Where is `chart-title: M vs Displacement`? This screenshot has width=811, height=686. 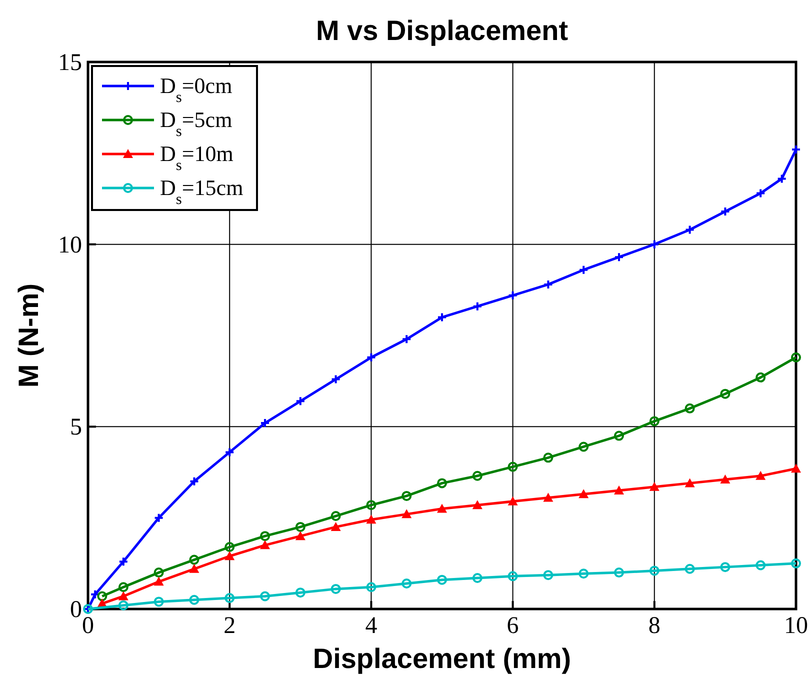
chart-title: M vs Displacement is located at coordinates (442, 30).